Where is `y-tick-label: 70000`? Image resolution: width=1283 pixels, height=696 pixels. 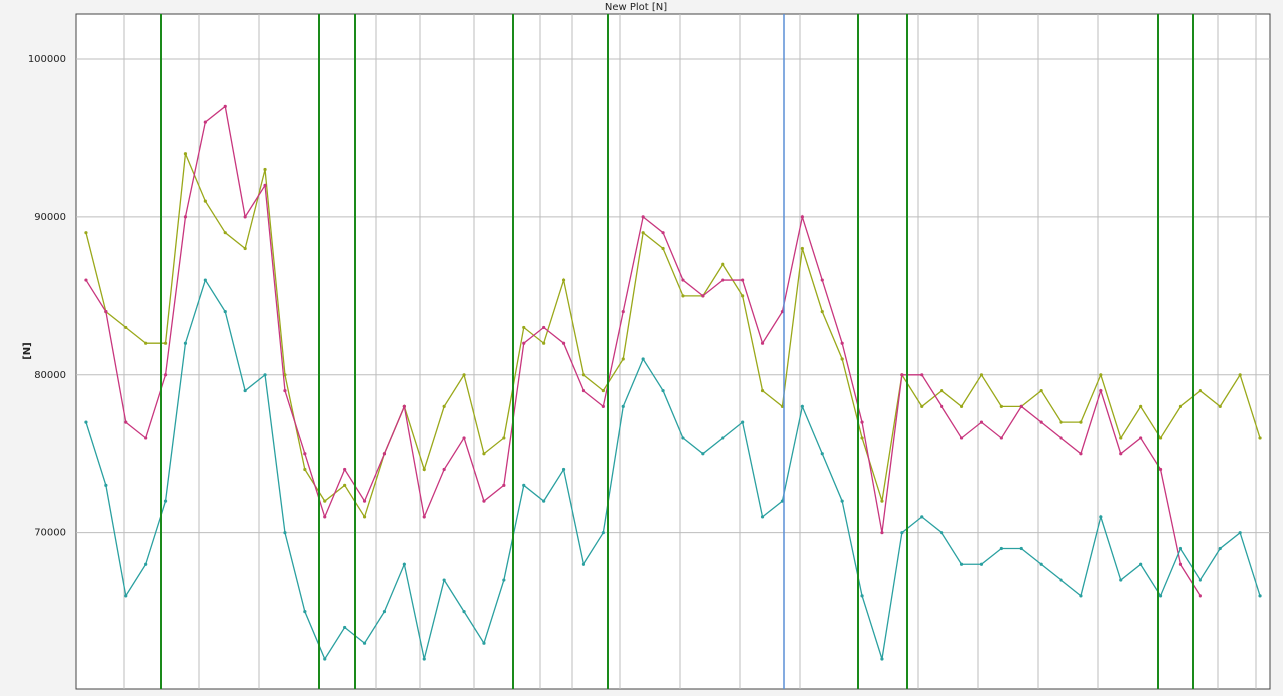
y-tick-label: 70000 is located at coordinates (50, 533).